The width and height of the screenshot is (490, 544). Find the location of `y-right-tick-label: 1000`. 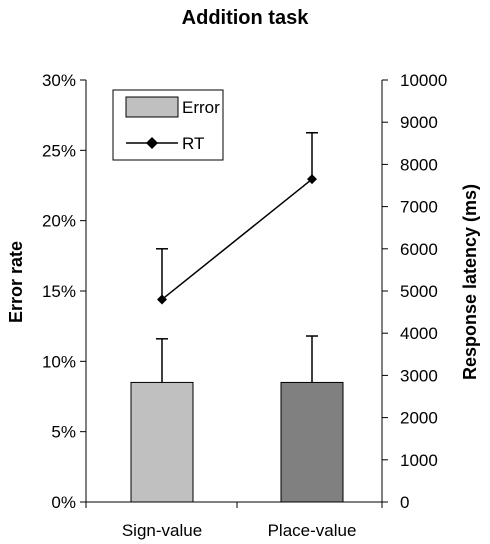

y-right-tick-label: 1000 is located at coordinates (419, 460).